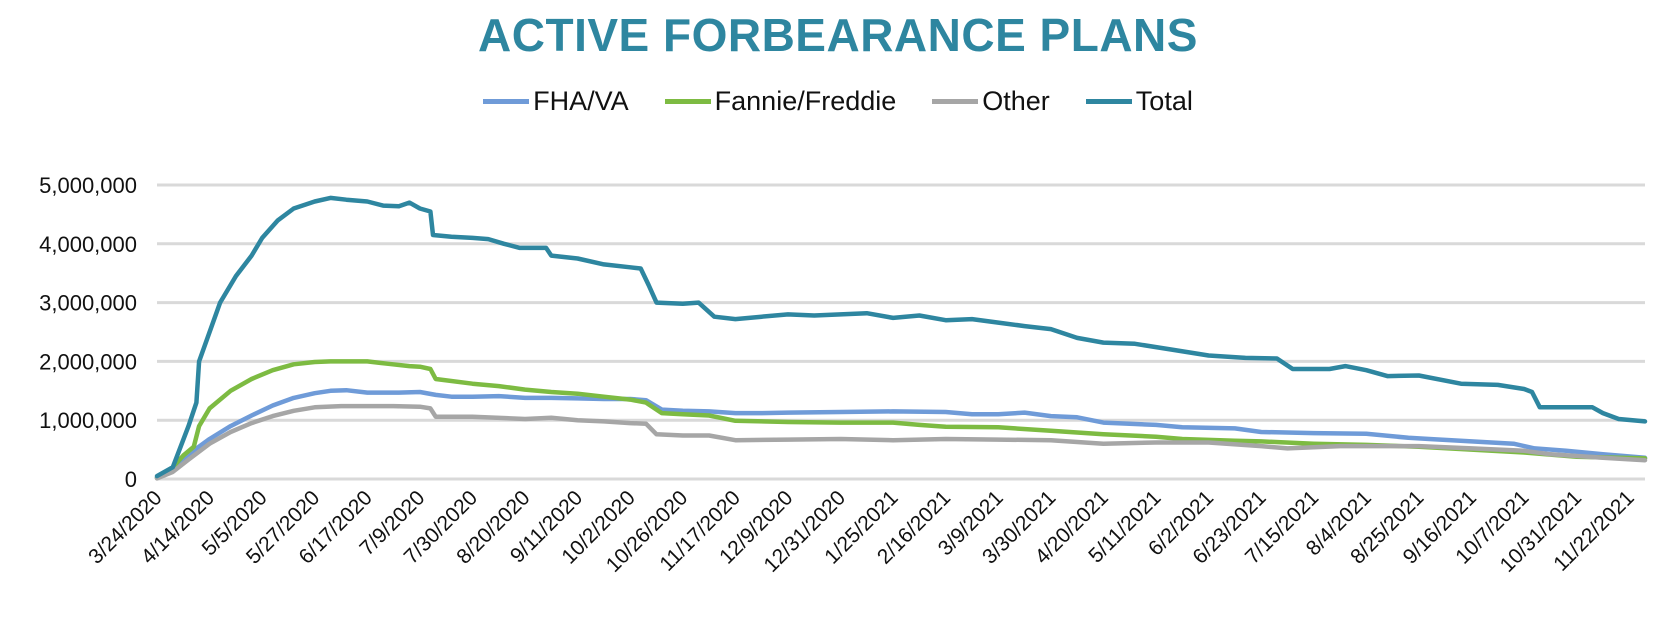 The width and height of the screenshot is (1676, 624). I want to click on legend-item-fannie-freddie: Fannie/Freddie, so click(780, 101).